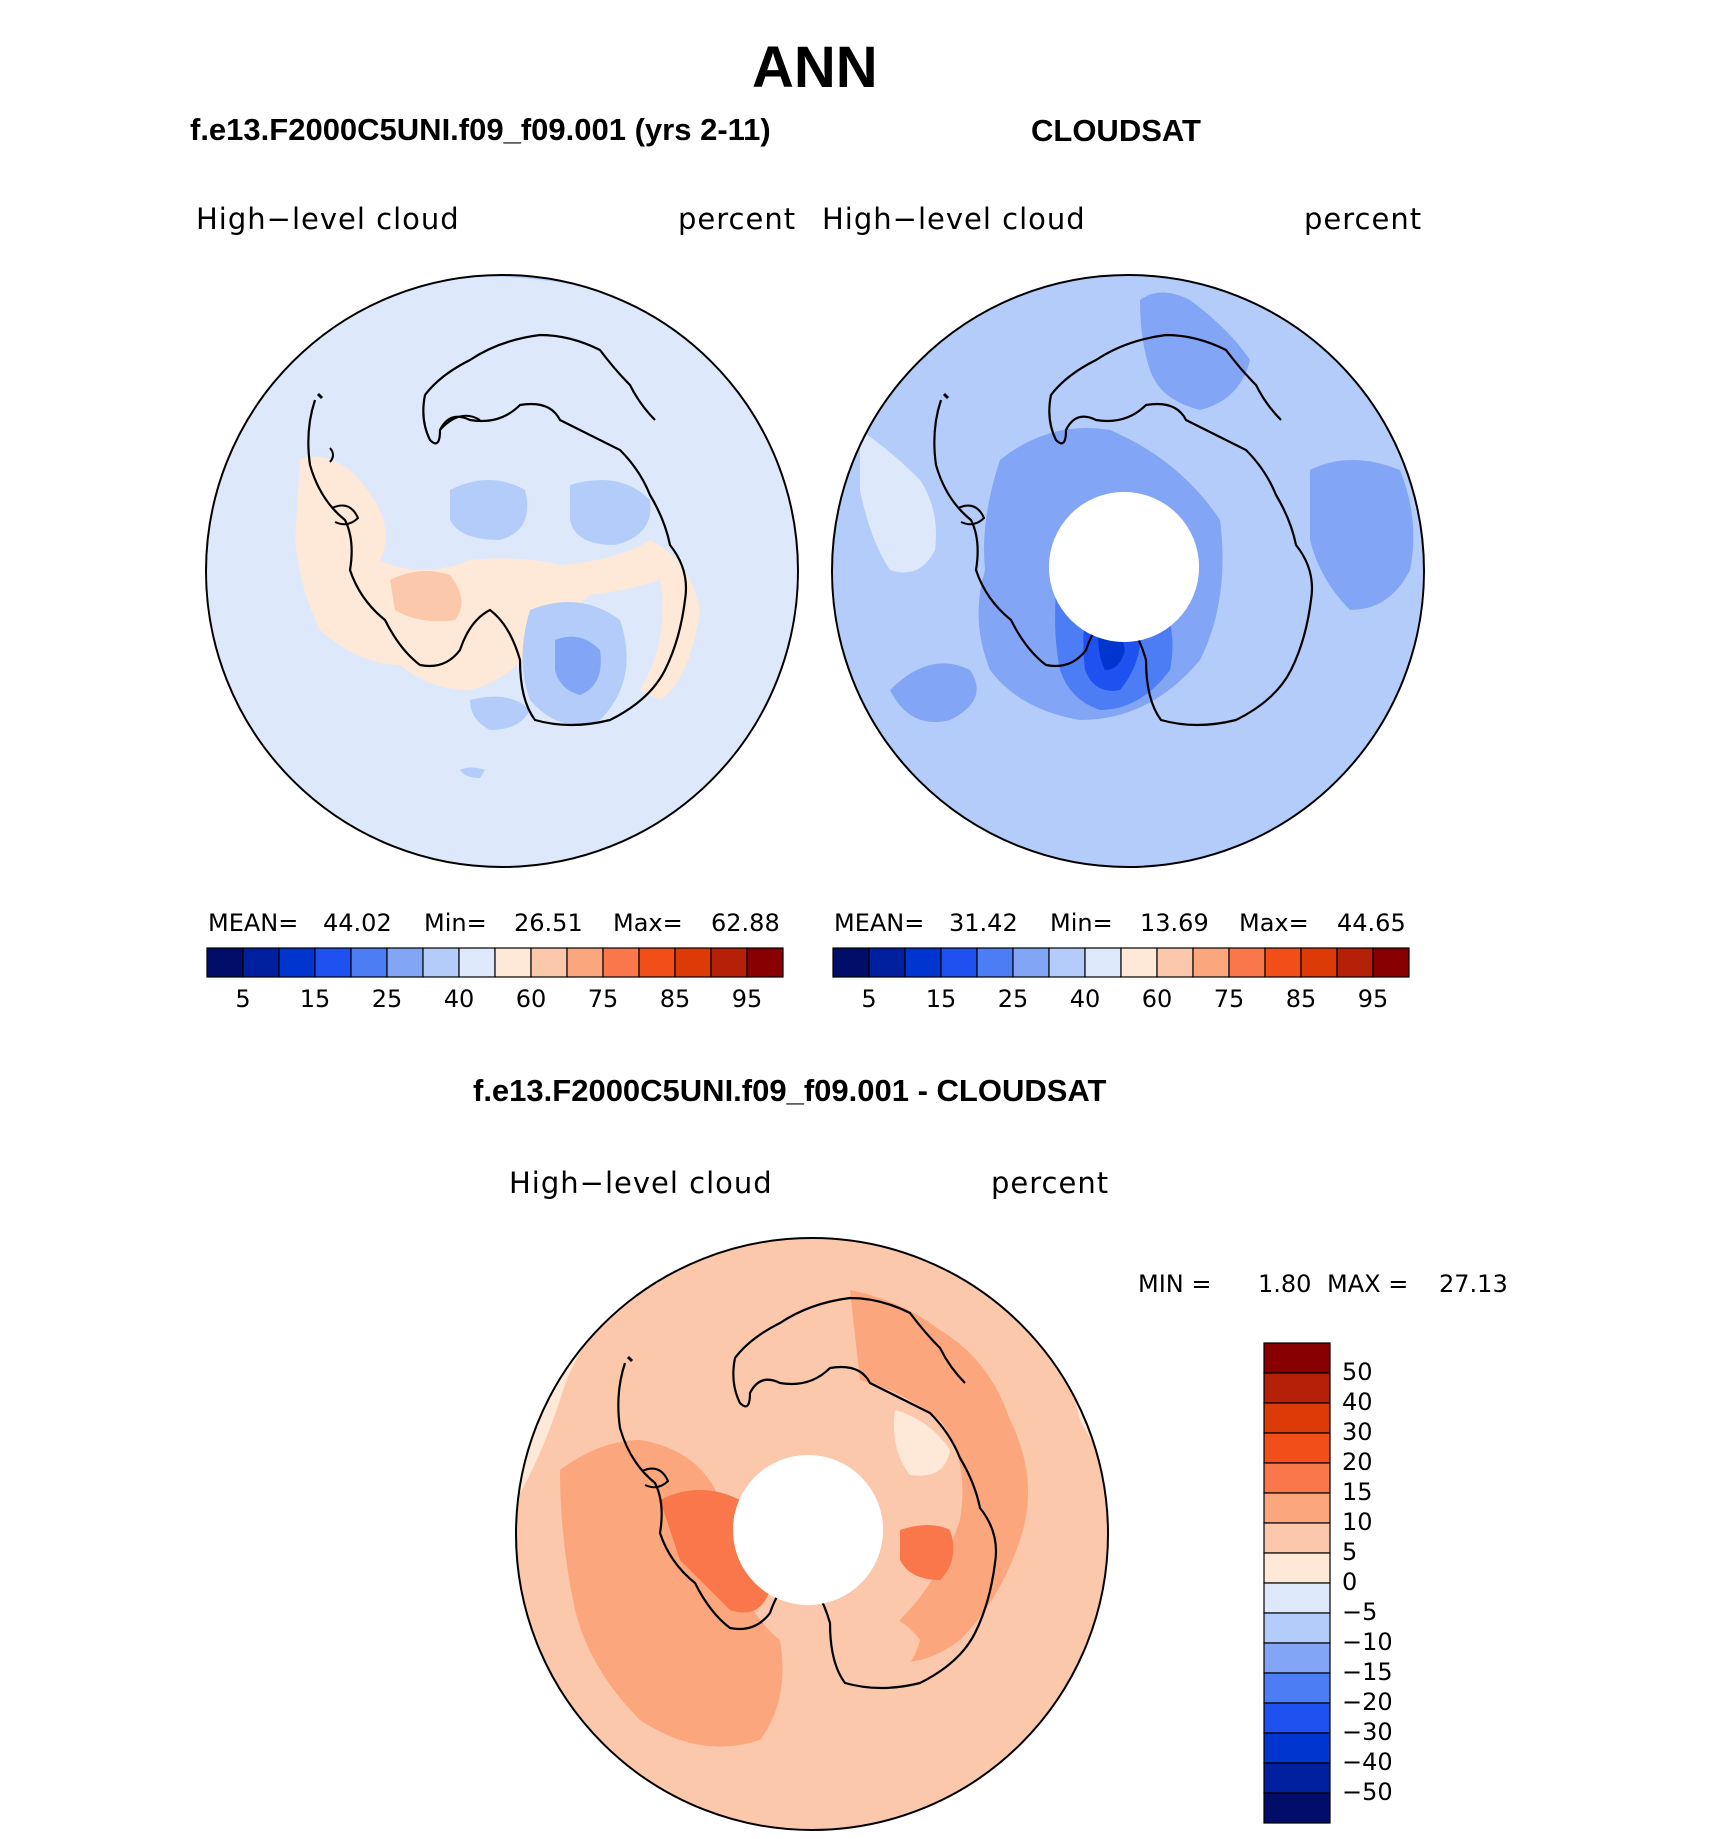 The image size is (1710, 1839). What do you see at coordinates (1367, 1702) in the screenshot?
I see `colorbar-tick-label: −20` at bounding box center [1367, 1702].